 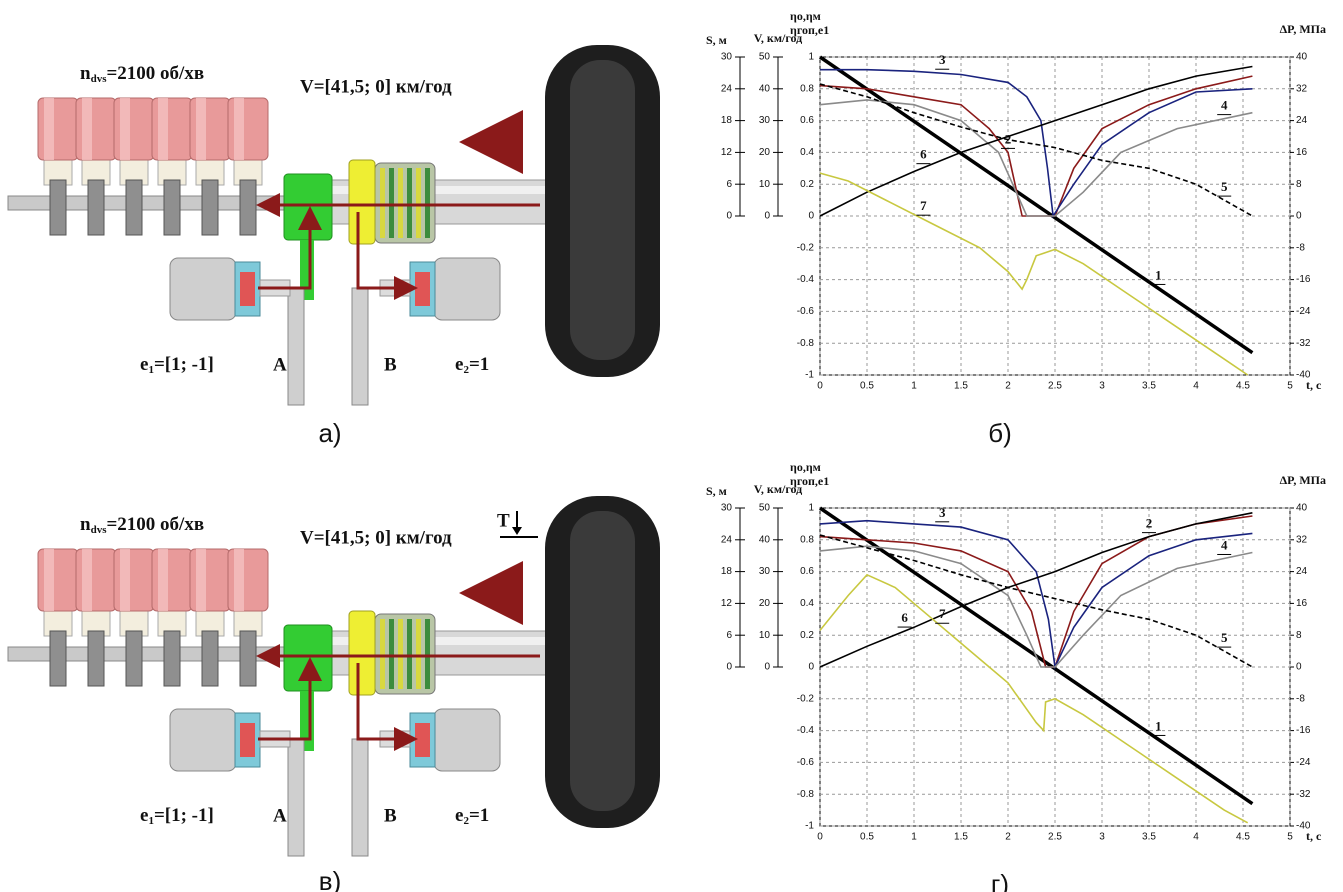 I want to click on s-axis-label: S, м, so click(x=716, y=40).